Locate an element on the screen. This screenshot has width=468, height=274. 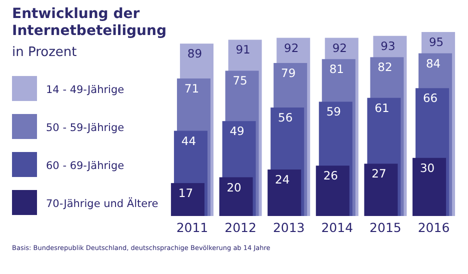
data-label: 91 is located at coordinates (243, 49).